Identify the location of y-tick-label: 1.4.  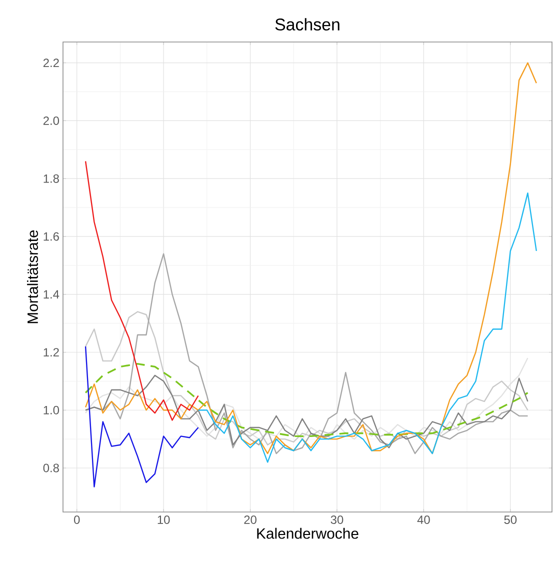
(52, 294).